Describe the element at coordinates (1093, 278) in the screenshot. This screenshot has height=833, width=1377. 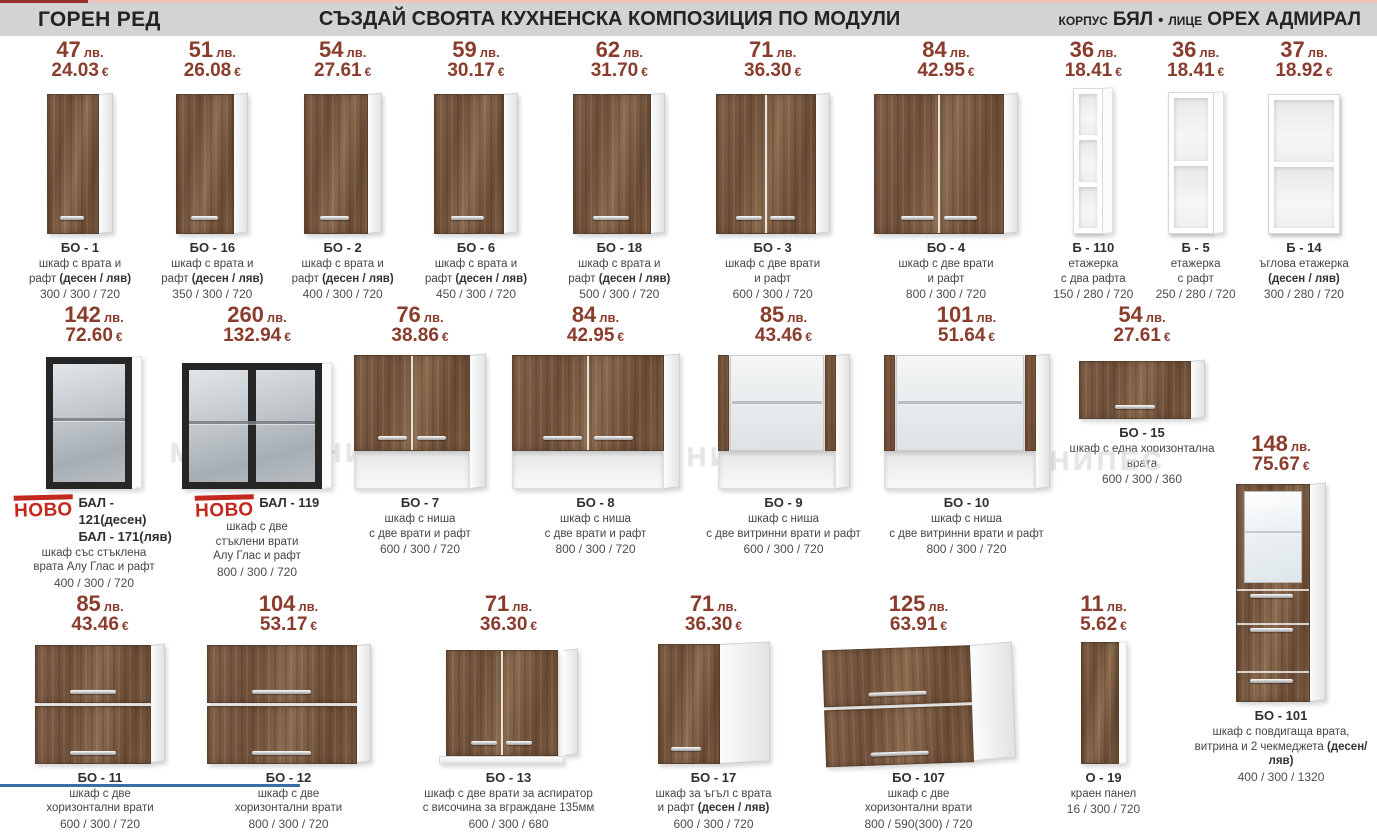
I see `description-text: с два рафта` at that location.